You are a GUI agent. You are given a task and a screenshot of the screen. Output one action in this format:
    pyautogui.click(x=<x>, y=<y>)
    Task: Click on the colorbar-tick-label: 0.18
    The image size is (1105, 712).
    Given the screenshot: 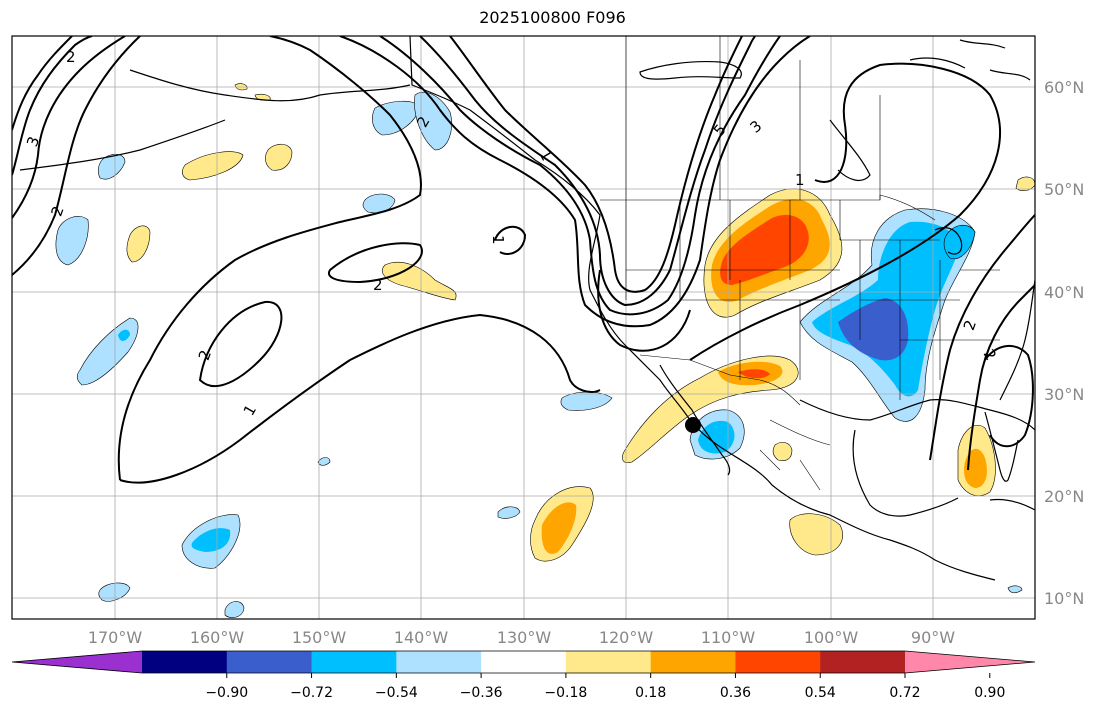 What is the action you would take?
    pyautogui.click(x=650, y=693)
    